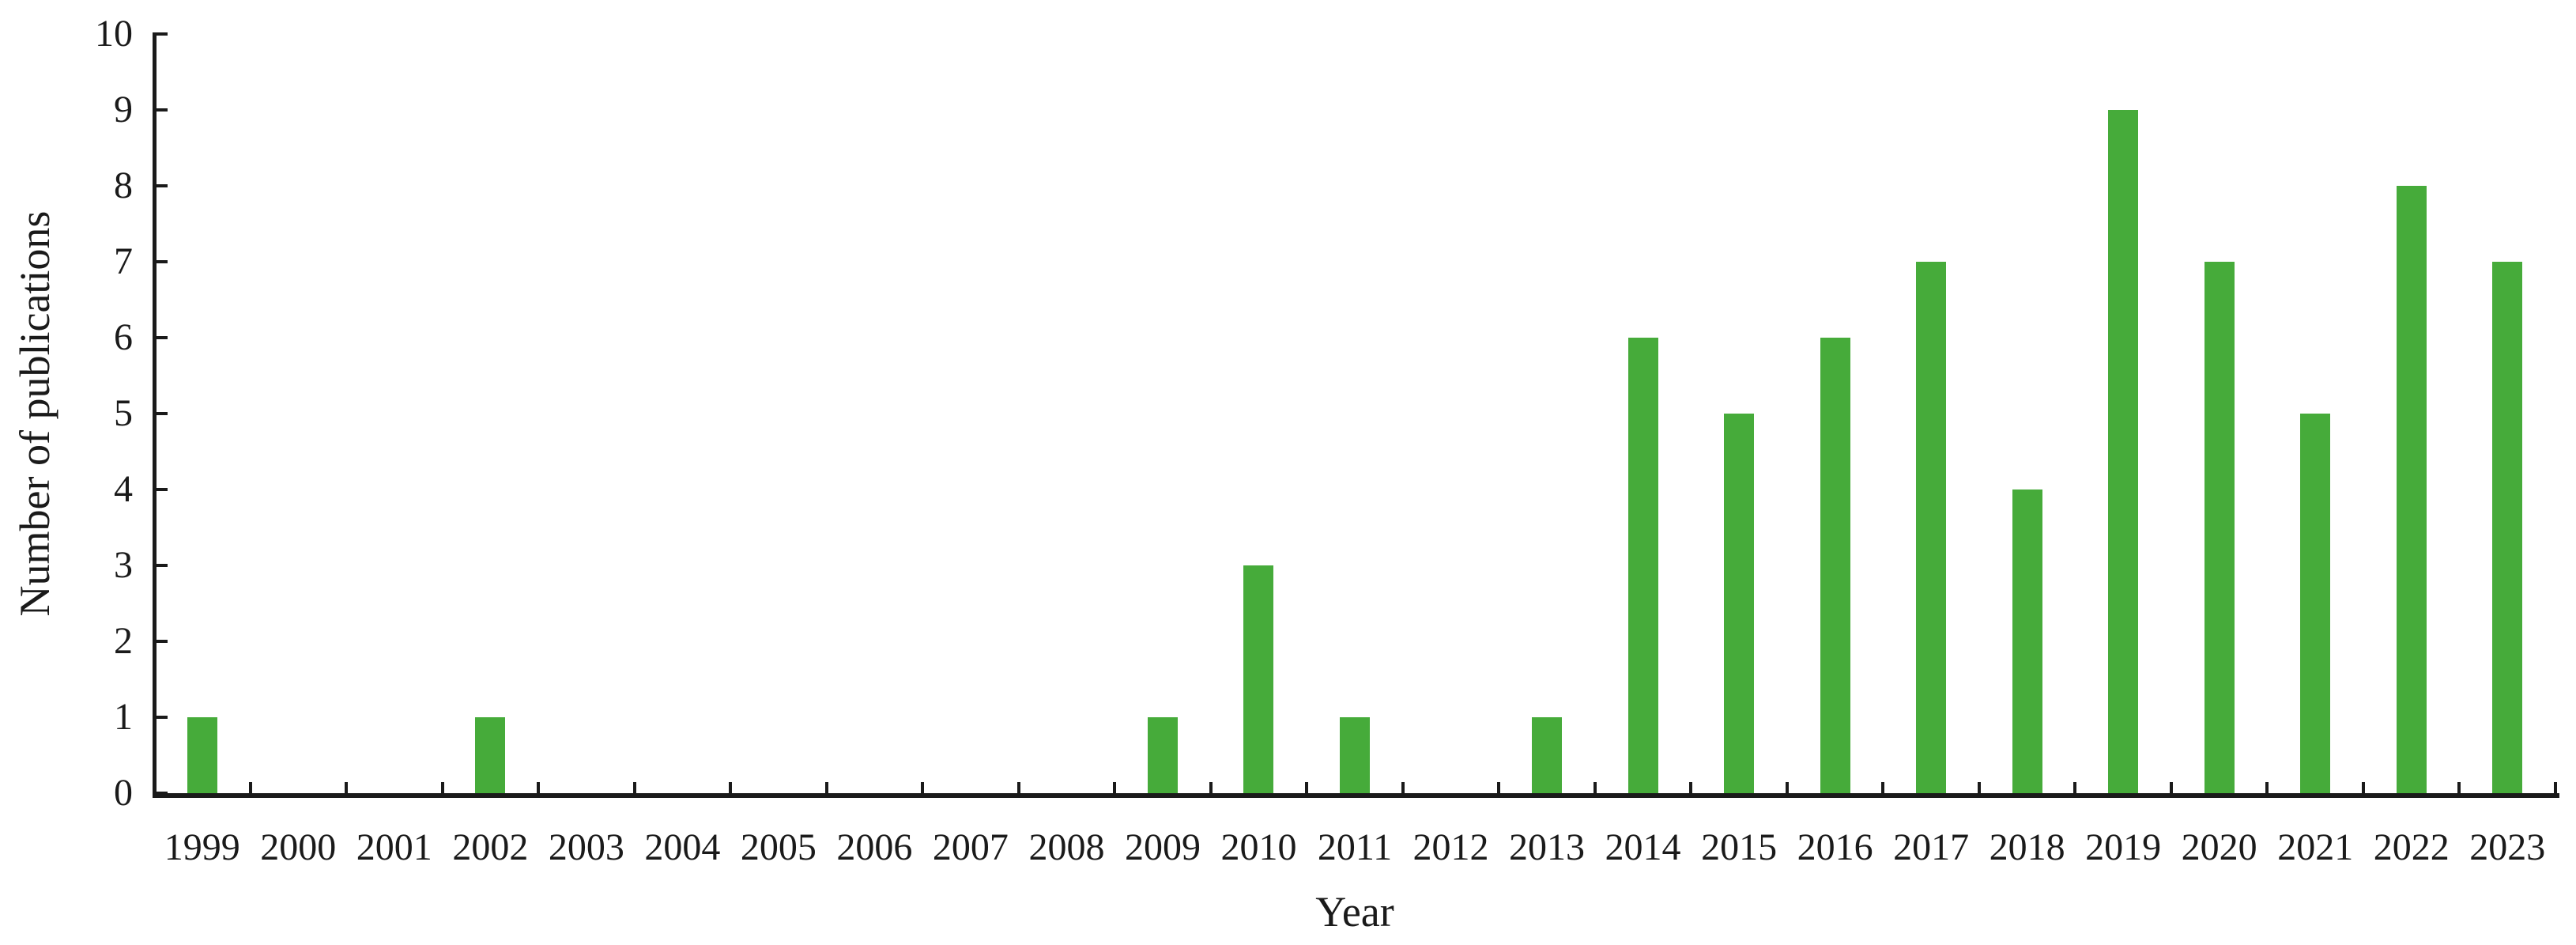 This screenshot has height=945, width=2576. What do you see at coordinates (2411, 847) in the screenshot?
I see `x-tick-label-2022: 2022` at bounding box center [2411, 847].